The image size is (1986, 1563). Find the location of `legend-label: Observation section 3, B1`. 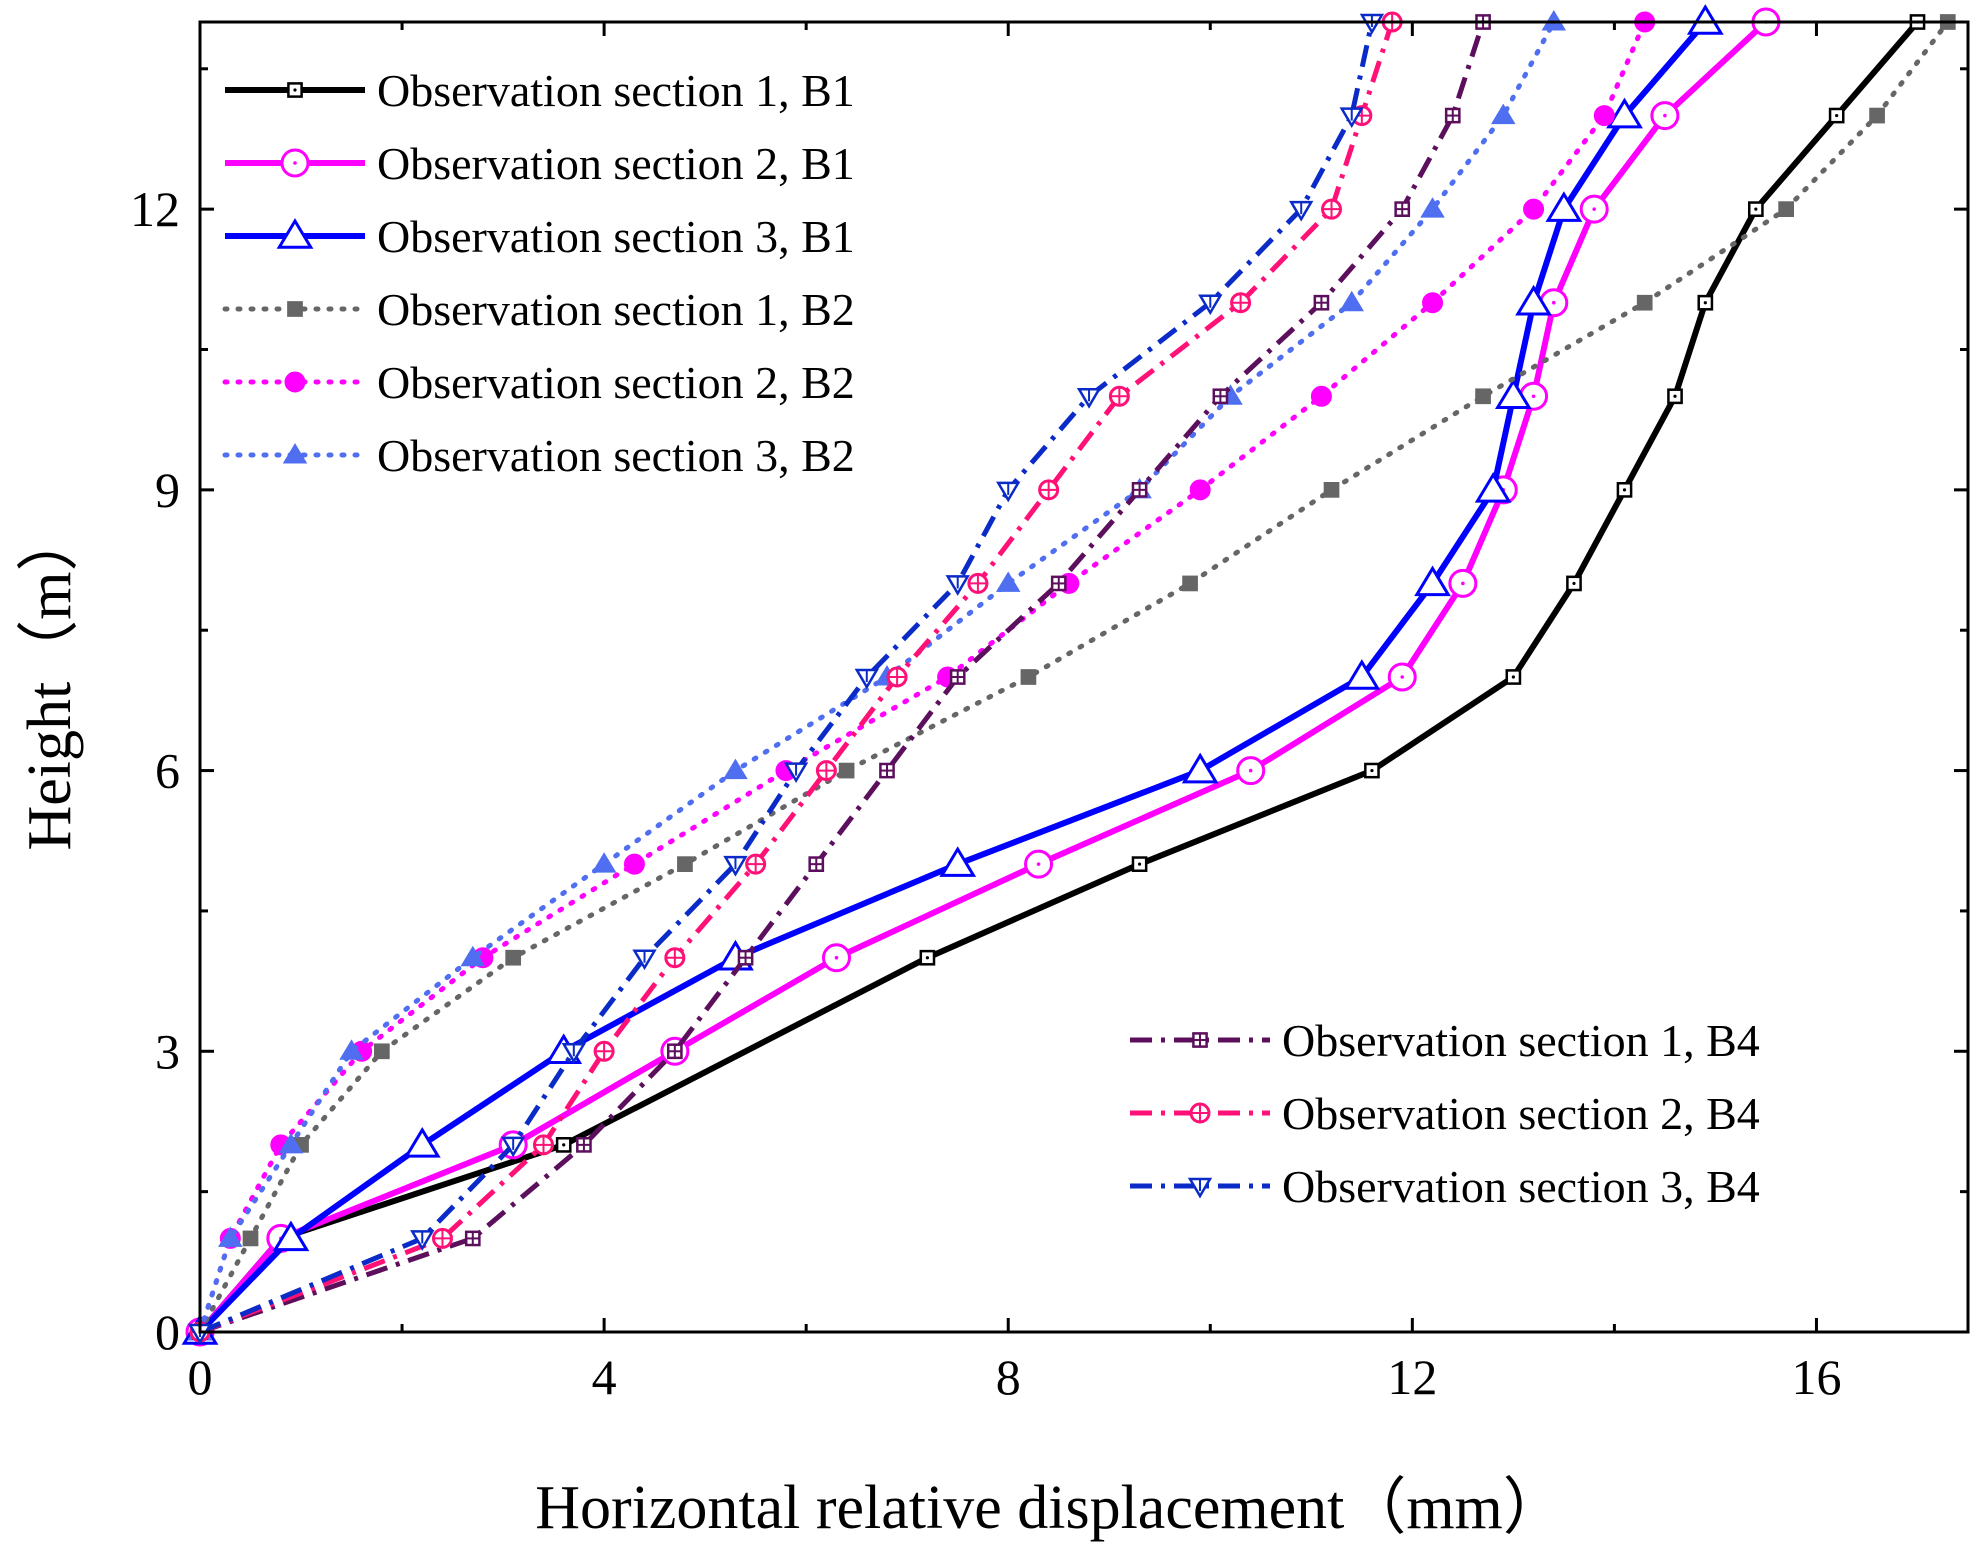

legend-label: Observation section 3, B1 is located at coordinates (616, 236).